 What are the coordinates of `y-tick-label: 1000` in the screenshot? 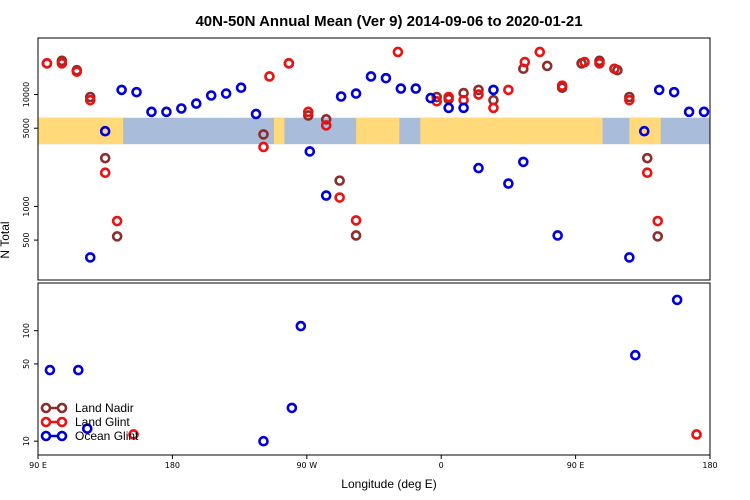 It's located at (26, 206).